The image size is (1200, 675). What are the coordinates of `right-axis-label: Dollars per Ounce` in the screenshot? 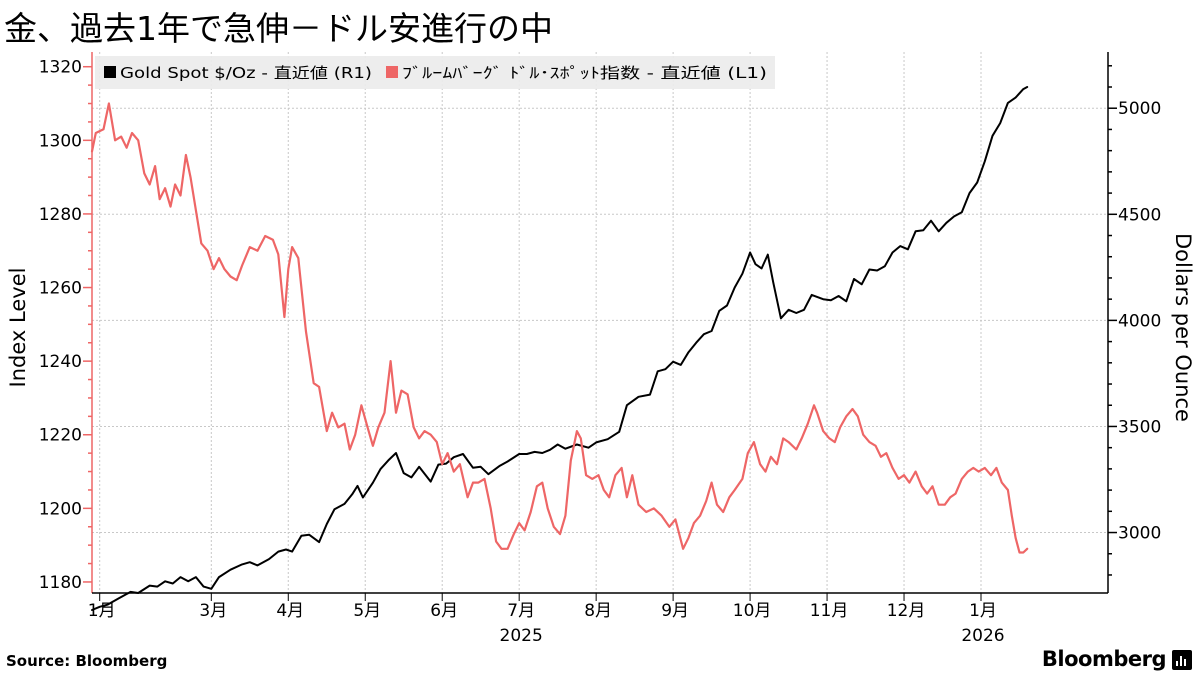 It's located at (1183, 327).